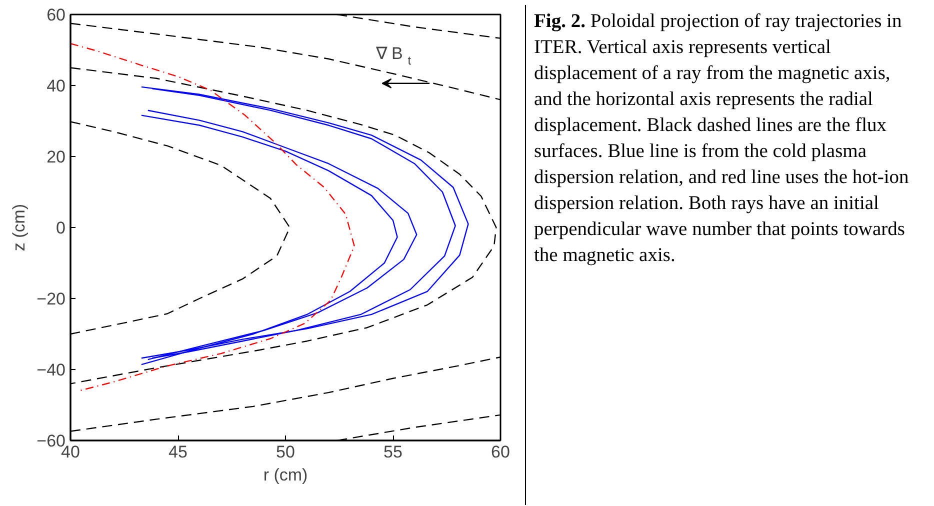 The image size is (934, 506). What do you see at coordinates (56, 86) in the screenshot?
I see `y-tick-label: 40` at bounding box center [56, 86].